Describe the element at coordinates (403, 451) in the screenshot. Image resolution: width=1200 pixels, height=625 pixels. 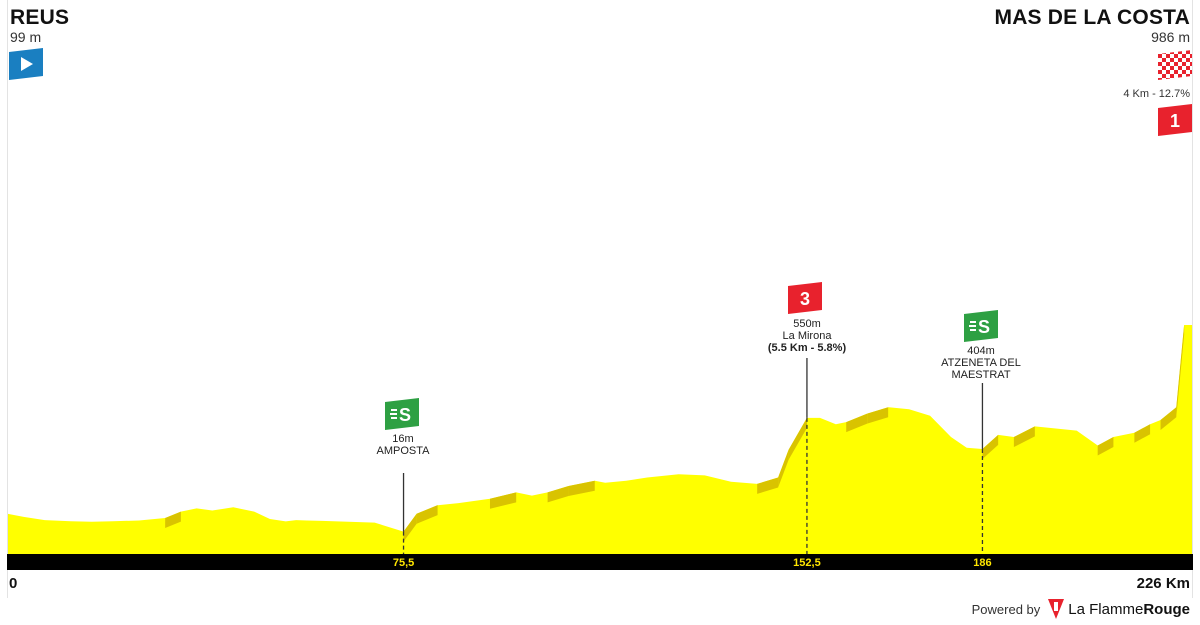
I see `sprint-name: AMPOSTA` at that location.